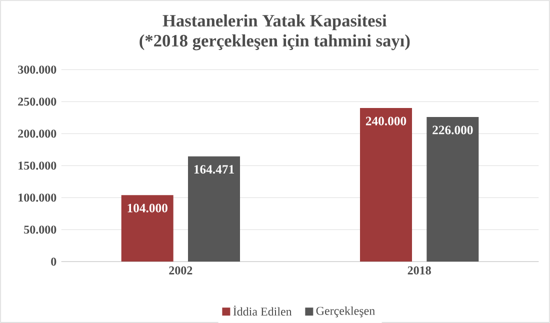 The image size is (550, 323). I want to click on legend-label: İddia Edilen, so click(262, 311).